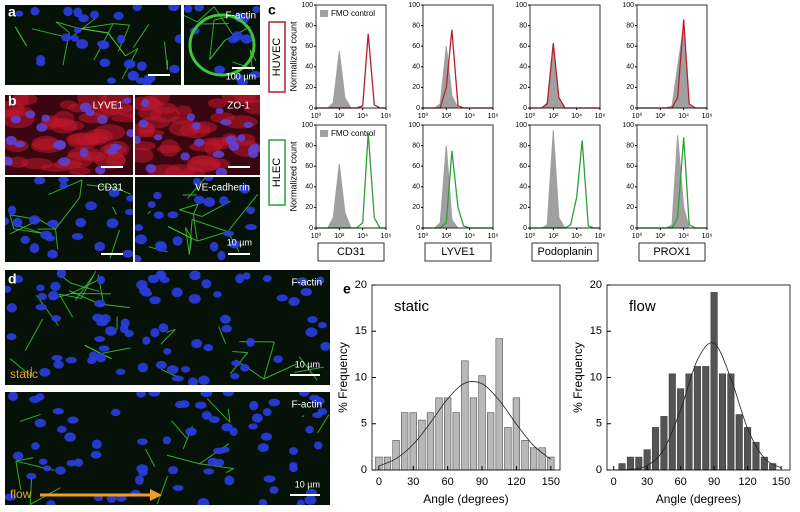 The image size is (800, 512). I want to click on x-tick-label: 10⁶, so click(386, 236).